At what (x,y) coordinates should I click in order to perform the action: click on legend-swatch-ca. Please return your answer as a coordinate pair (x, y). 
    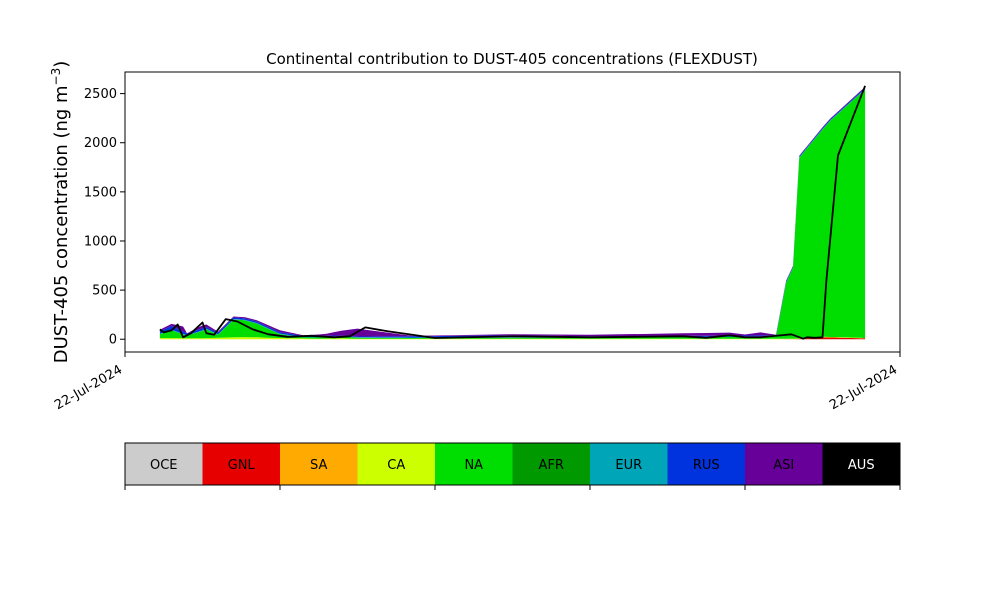
    Looking at the image, I should click on (396, 464).